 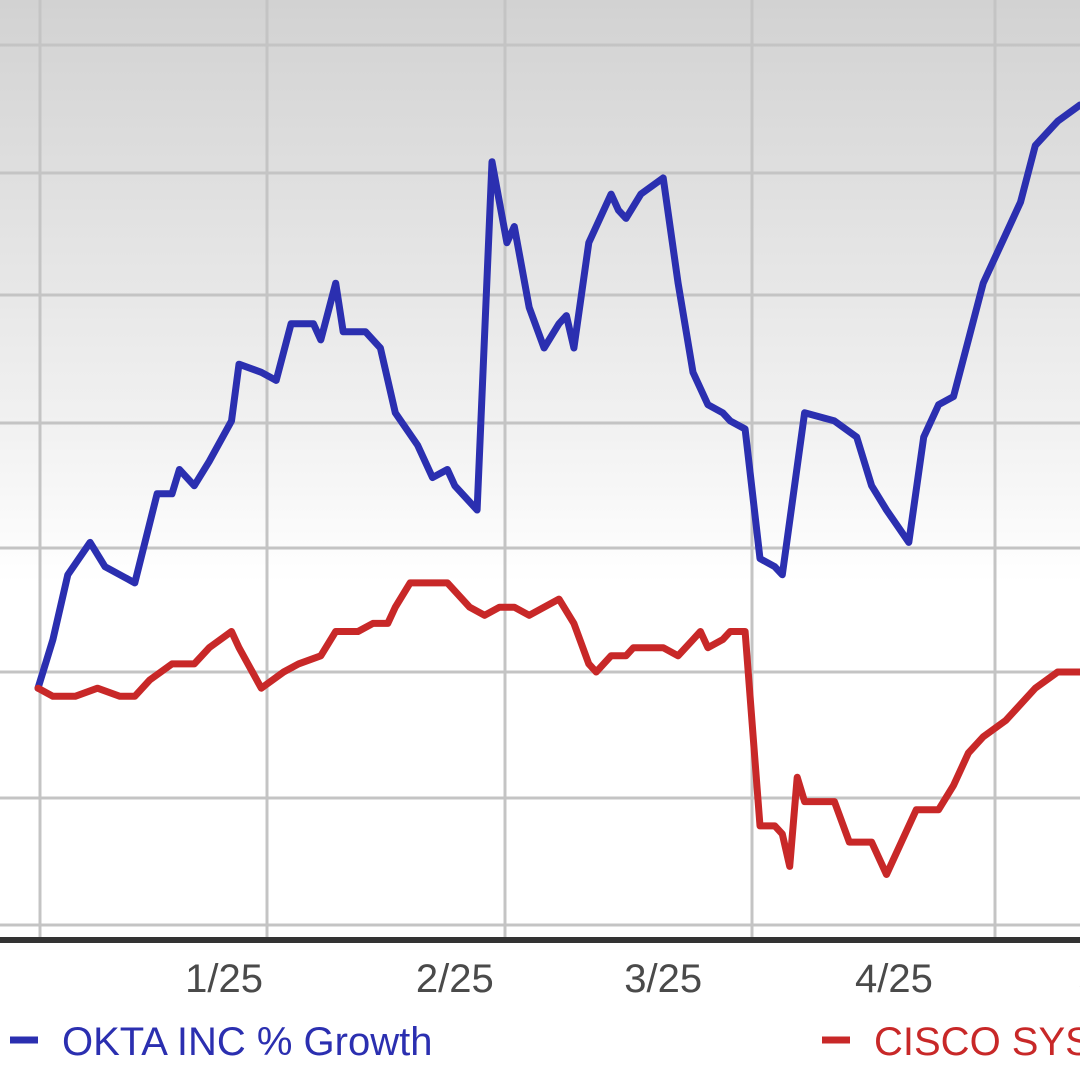 What do you see at coordinates (247, 1042) in the screenshot?
I see `legend-label: OKTA INC % Growth` at bounding box center [247, 1042].